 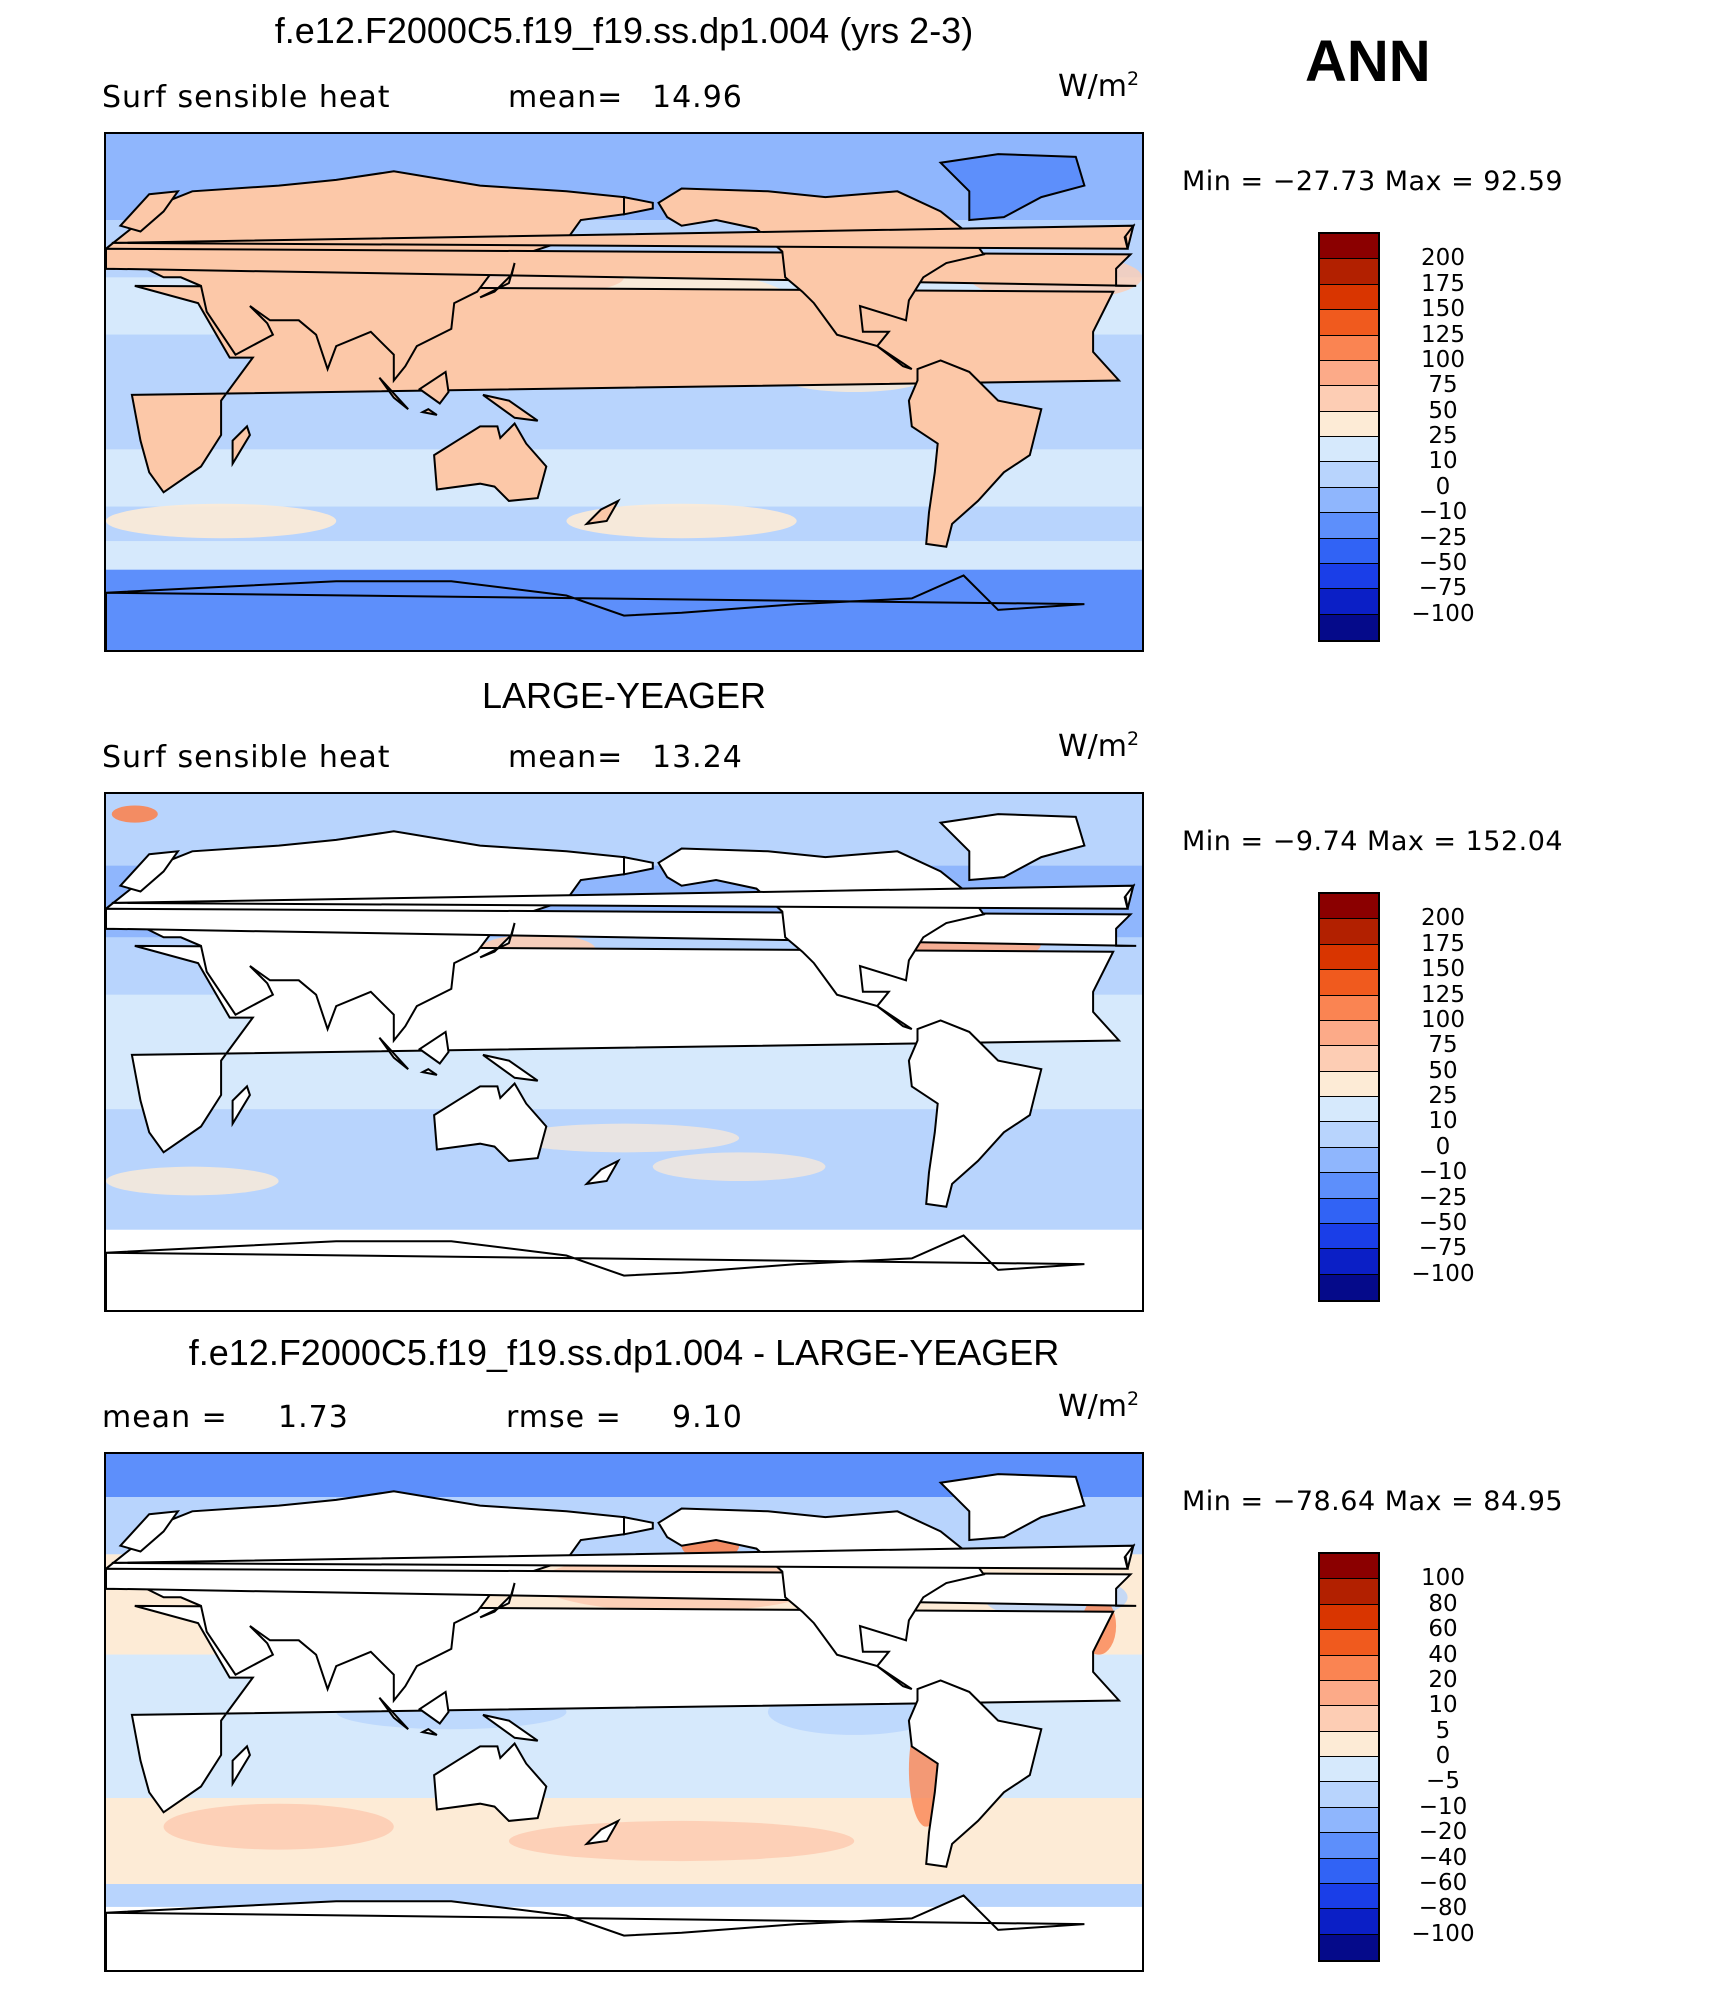 What do you see at coordinates (624, 695) in the screenshot?
I see `panel-2-title: LARGE-YEAGER` at bounding box center [624, 695].